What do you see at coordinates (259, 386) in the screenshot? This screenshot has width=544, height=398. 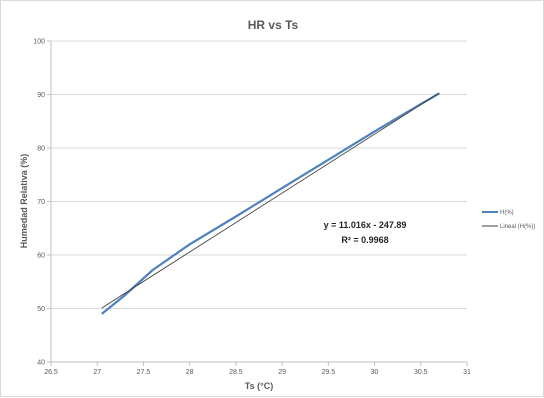 I see `x-axis-title: Ts (°C)` at bounding box center [259, 386].